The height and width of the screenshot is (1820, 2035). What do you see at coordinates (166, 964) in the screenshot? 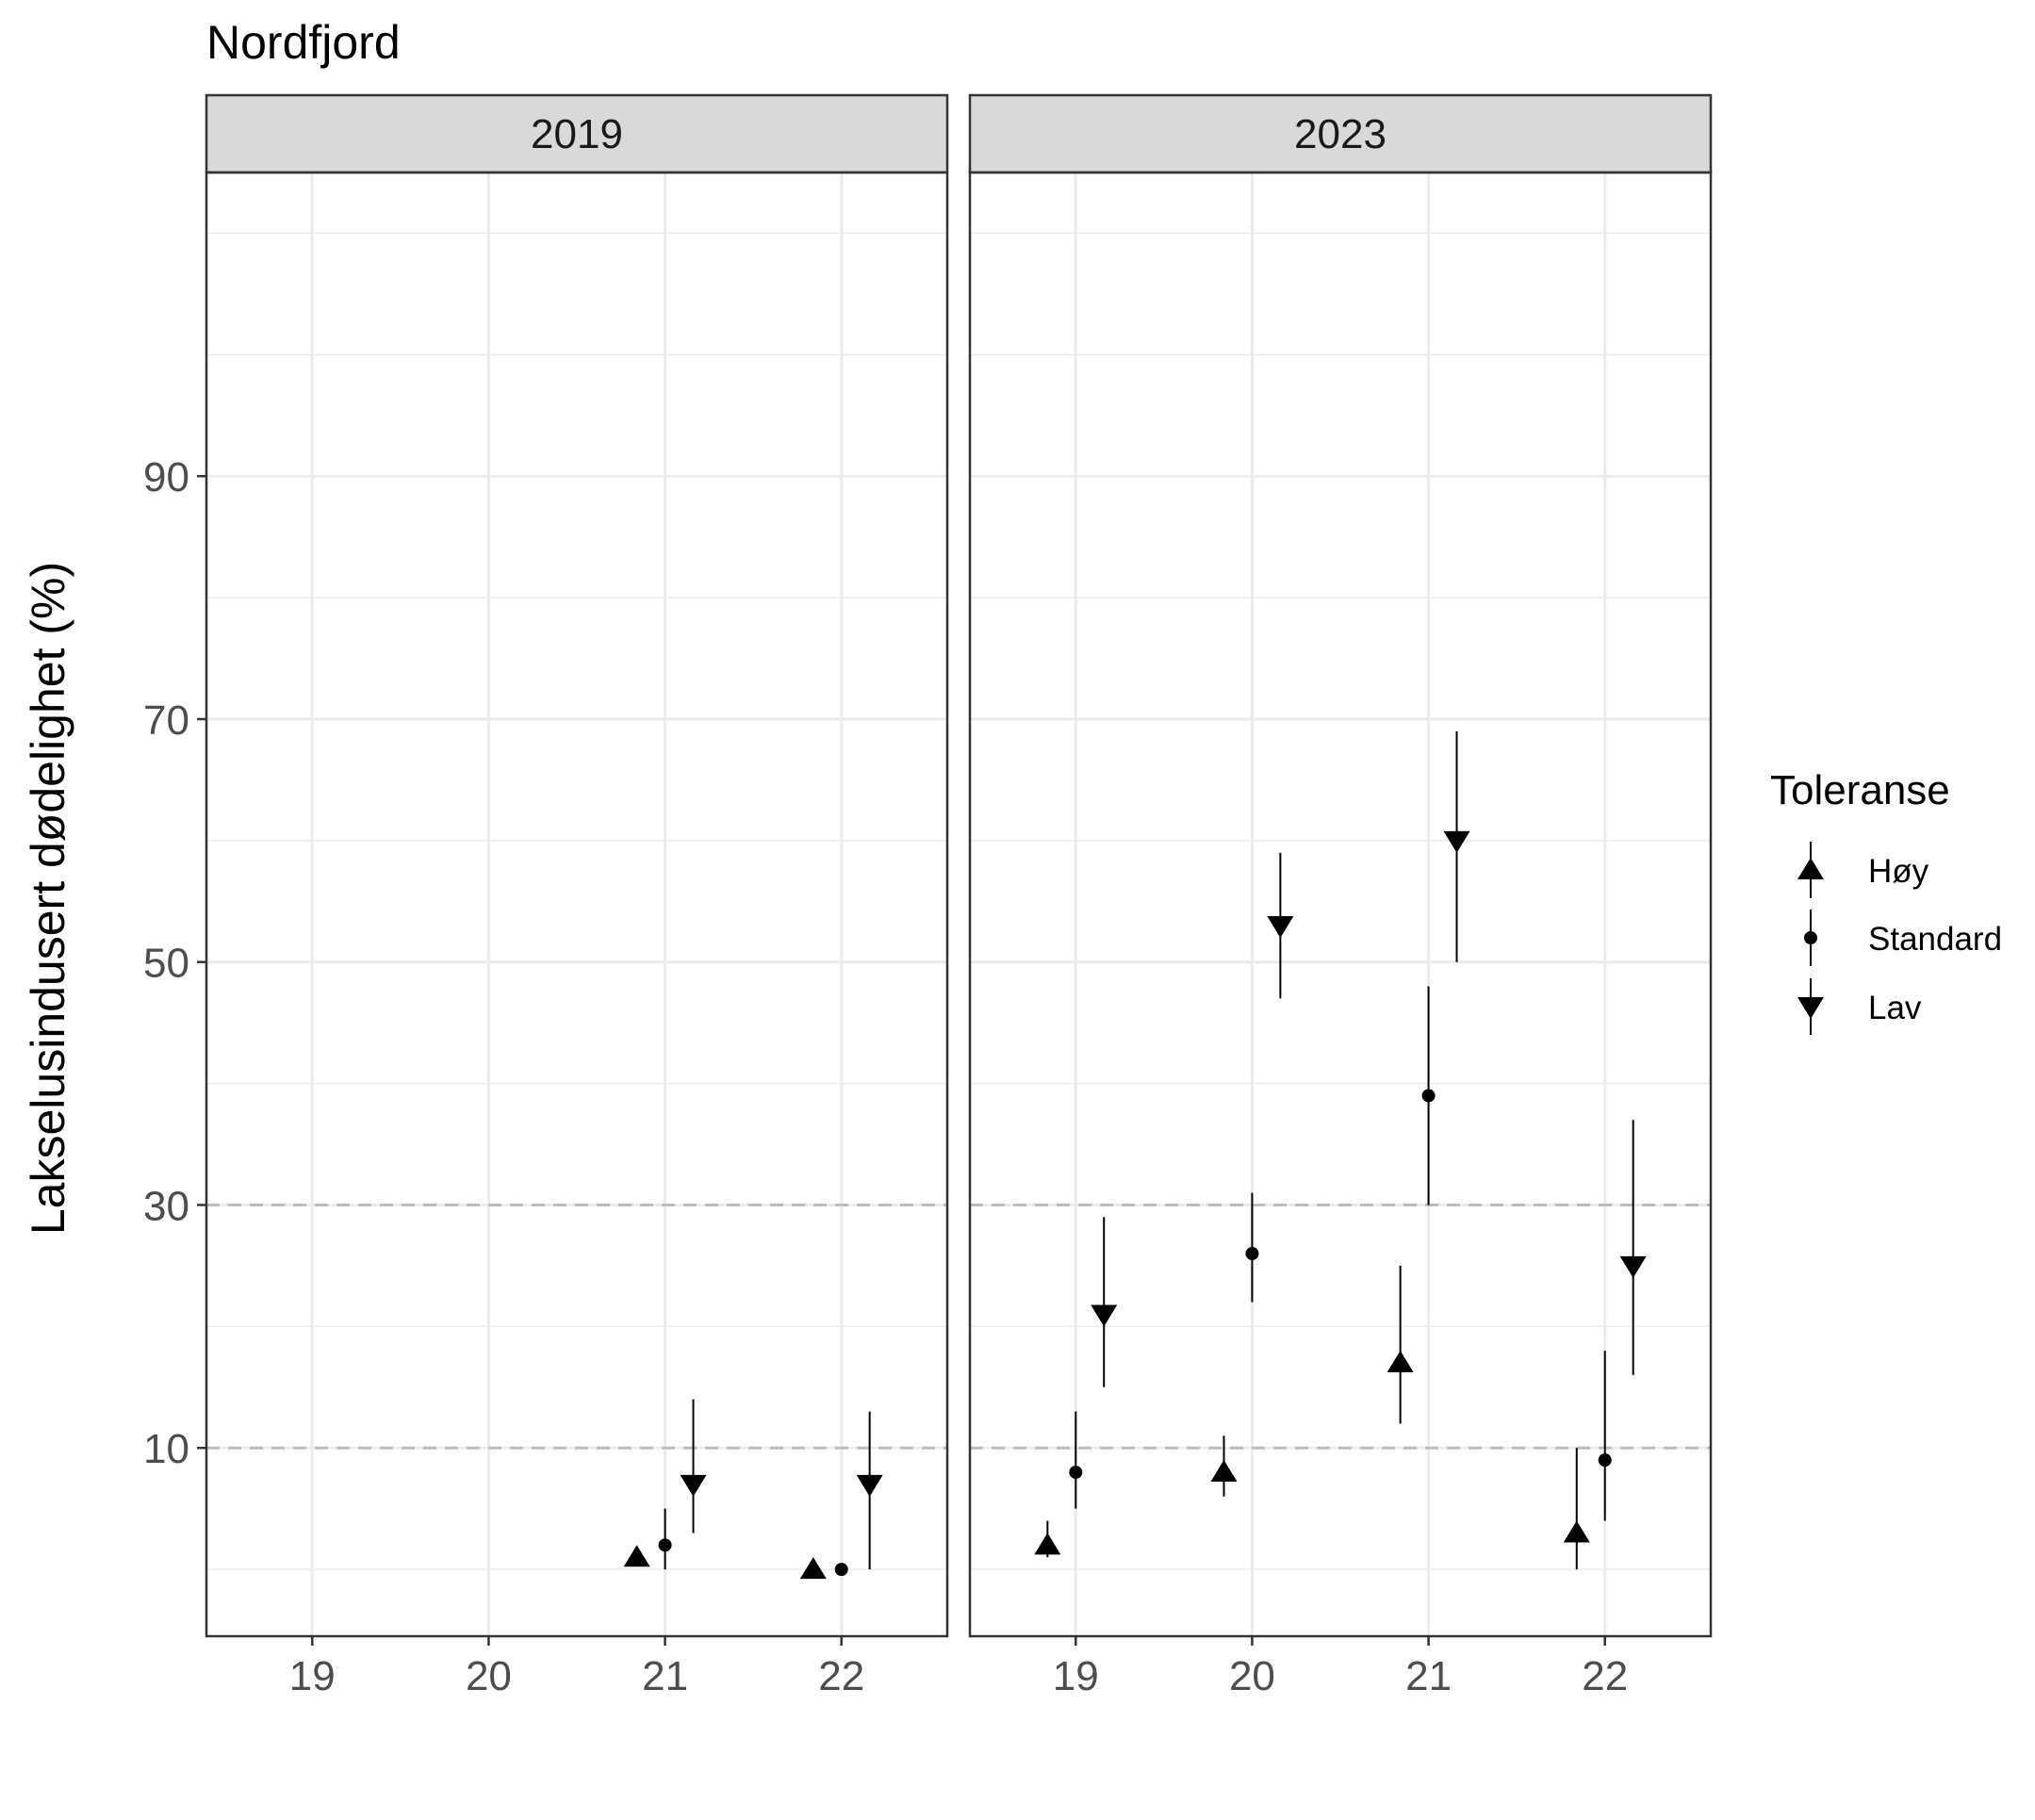
I see `y-tick-label: 50` at bounding box center [166, 964].